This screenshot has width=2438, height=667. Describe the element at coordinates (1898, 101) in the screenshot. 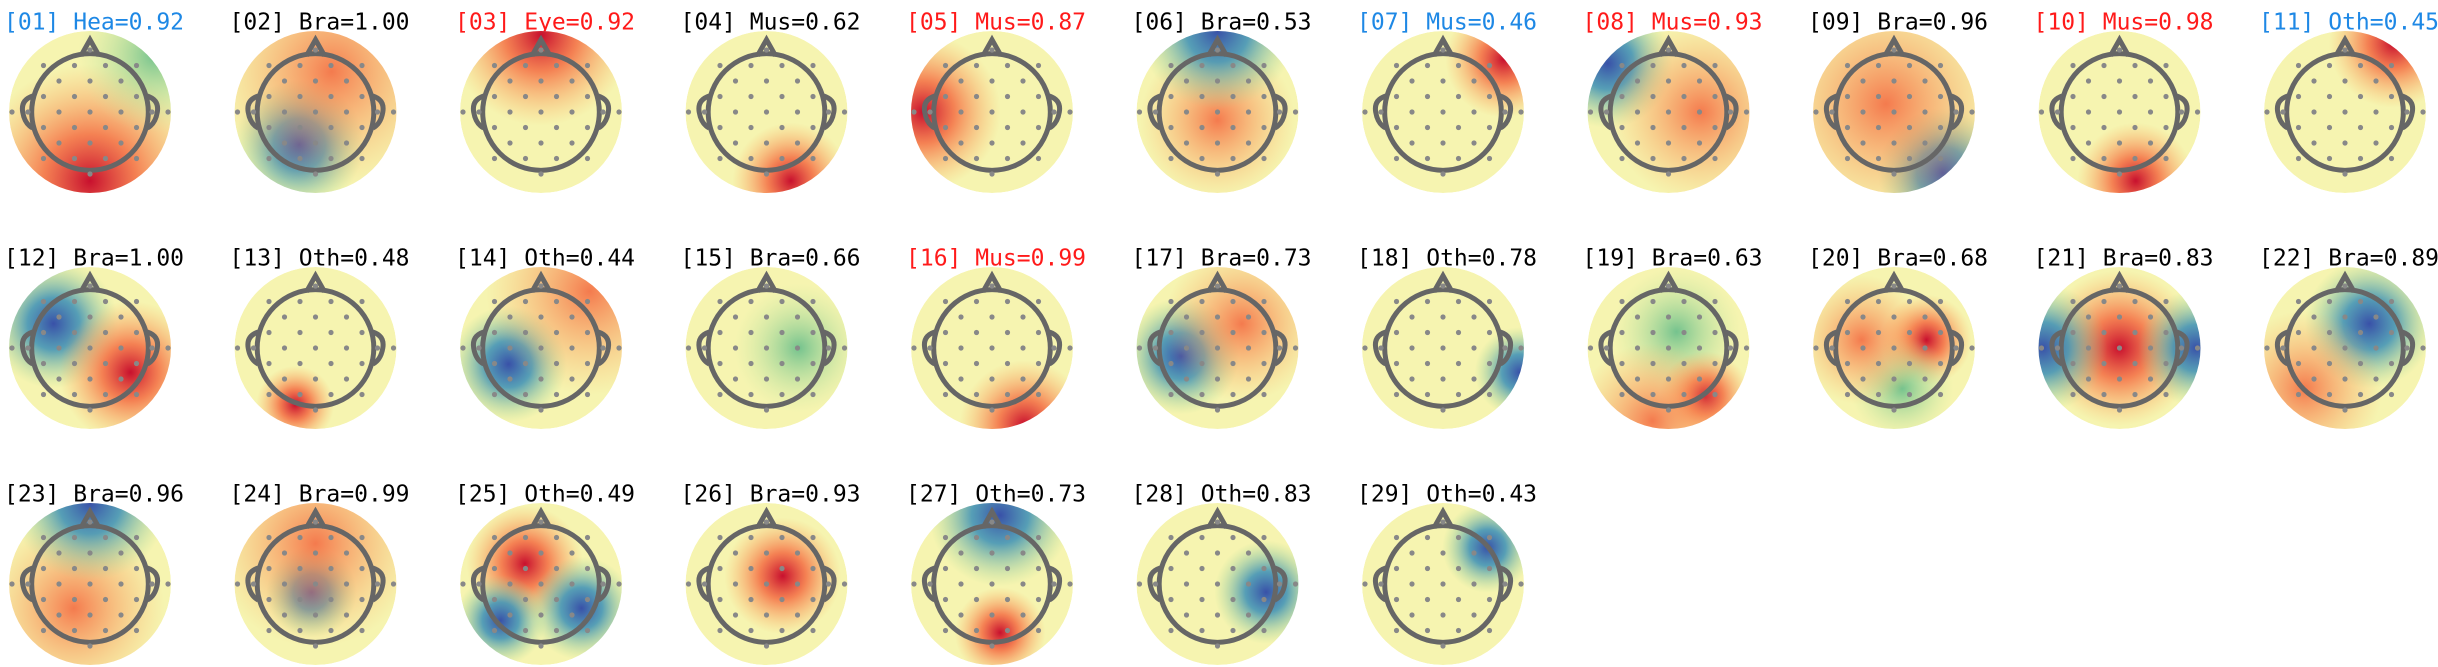

I see `topomap: [09] Bra=0.96` at that location.